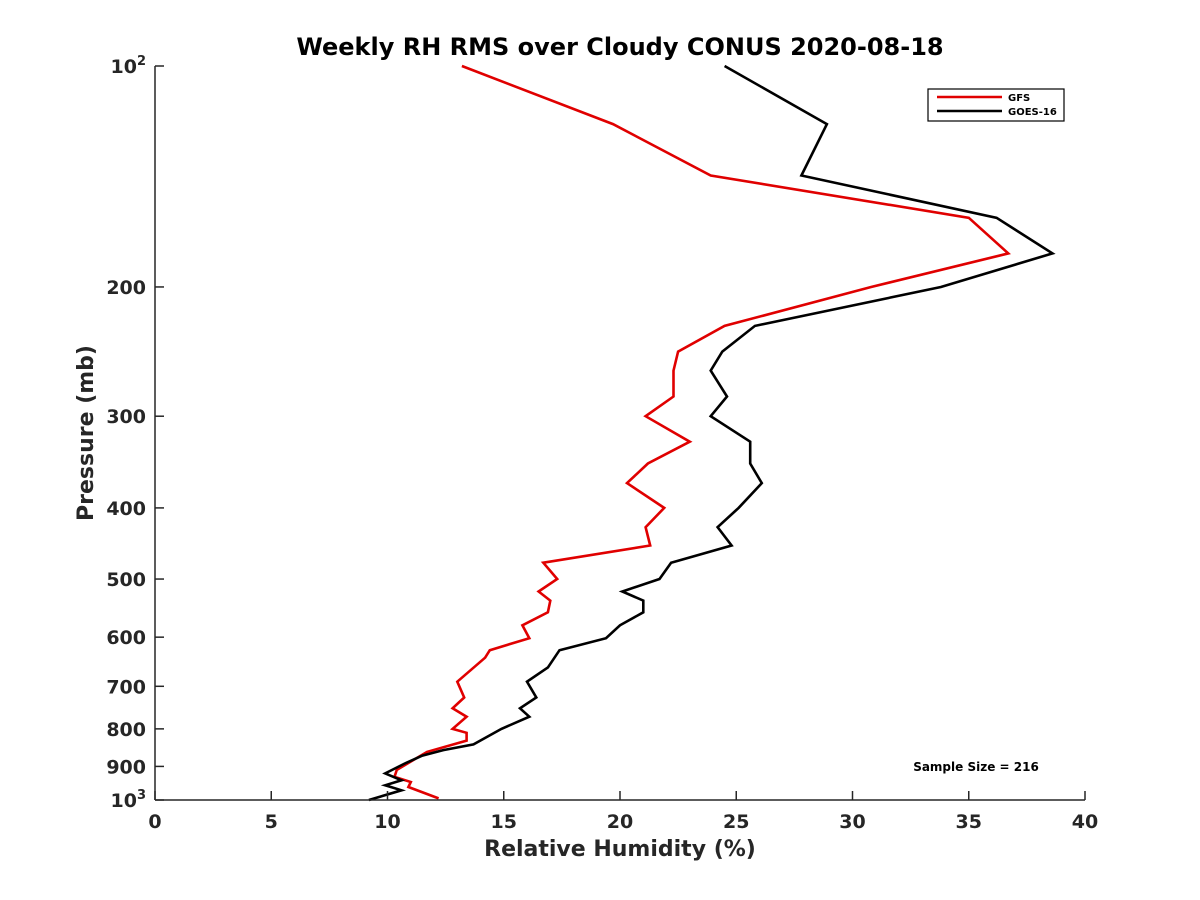 The height and width of the screenshot is (900, 1200). Describe the element at coordinates (126, 509) in the screenshot. I see `y-tick-label: 400` at that location.